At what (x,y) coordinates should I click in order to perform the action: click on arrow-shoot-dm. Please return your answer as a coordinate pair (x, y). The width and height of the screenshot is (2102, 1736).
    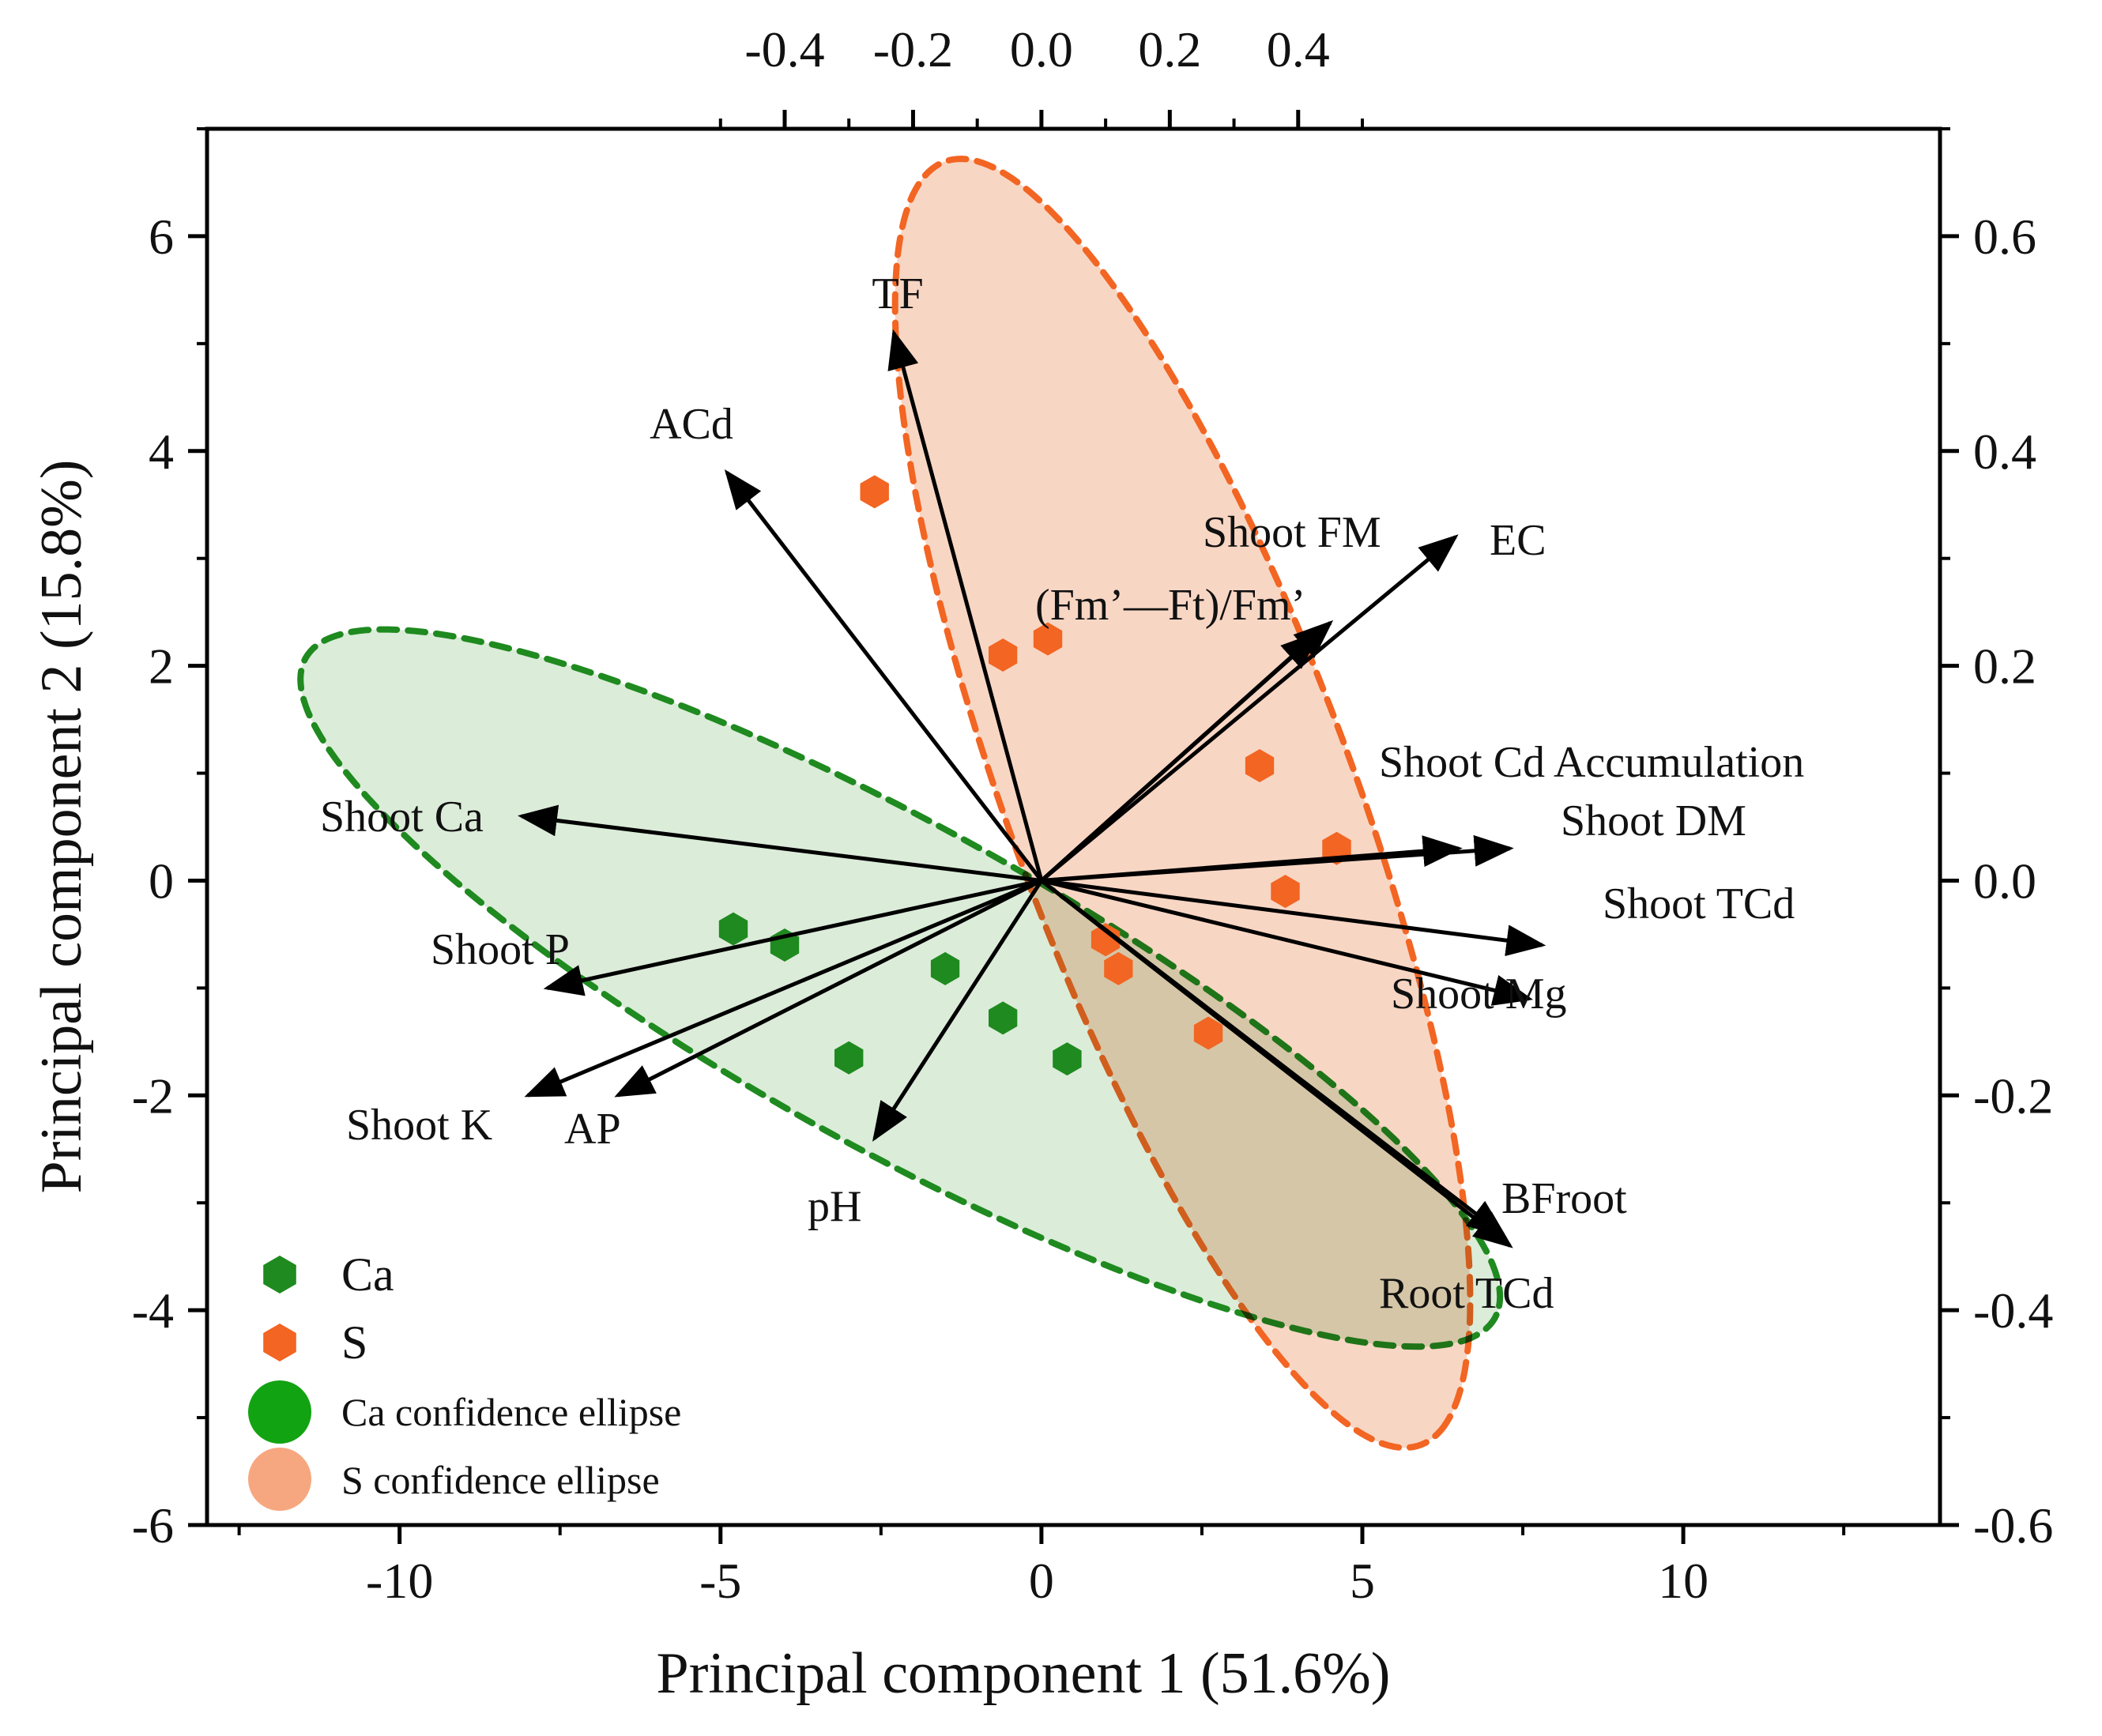
    Looking at the image, I should click on (1277, 858).